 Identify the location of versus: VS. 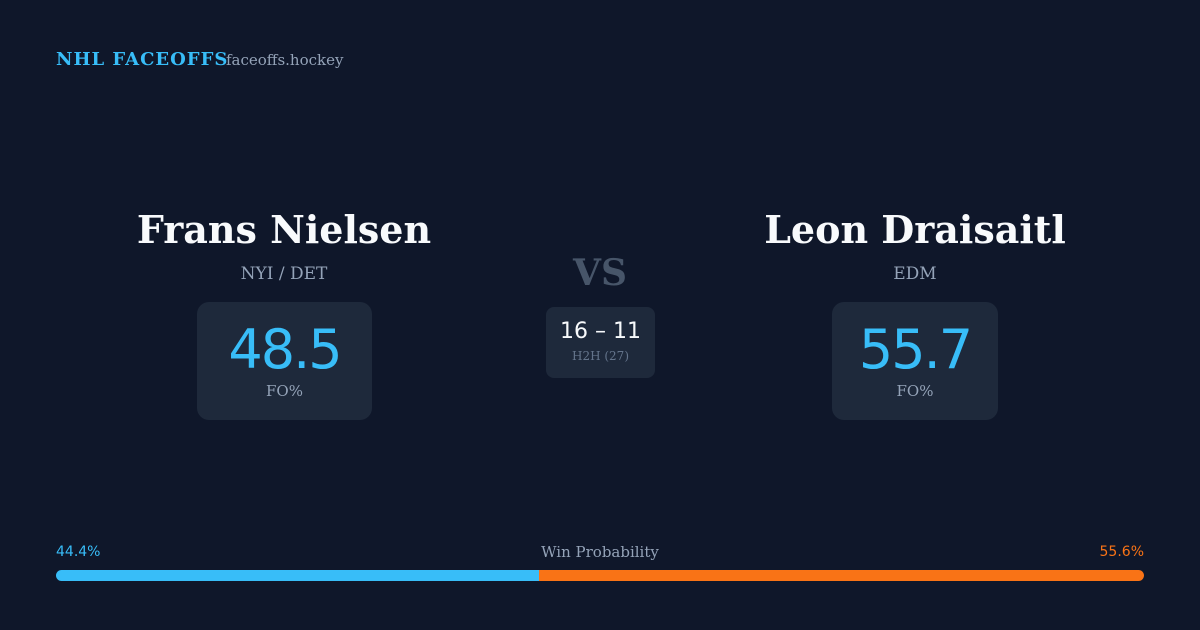
(600, 273).